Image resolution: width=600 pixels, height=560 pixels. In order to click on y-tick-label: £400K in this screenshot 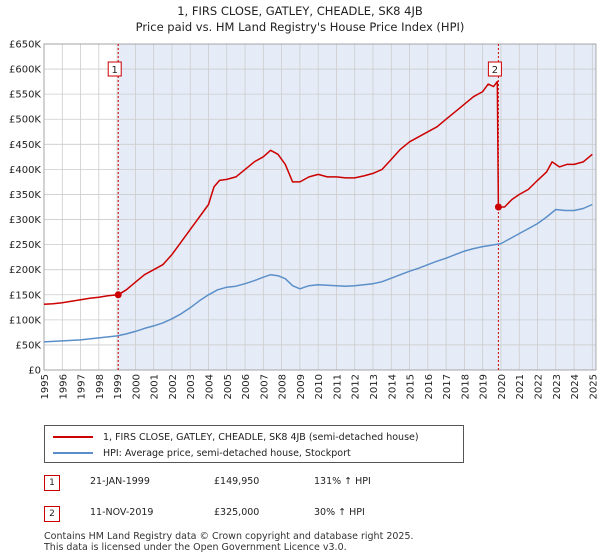, I will do `click(25, 170)`.